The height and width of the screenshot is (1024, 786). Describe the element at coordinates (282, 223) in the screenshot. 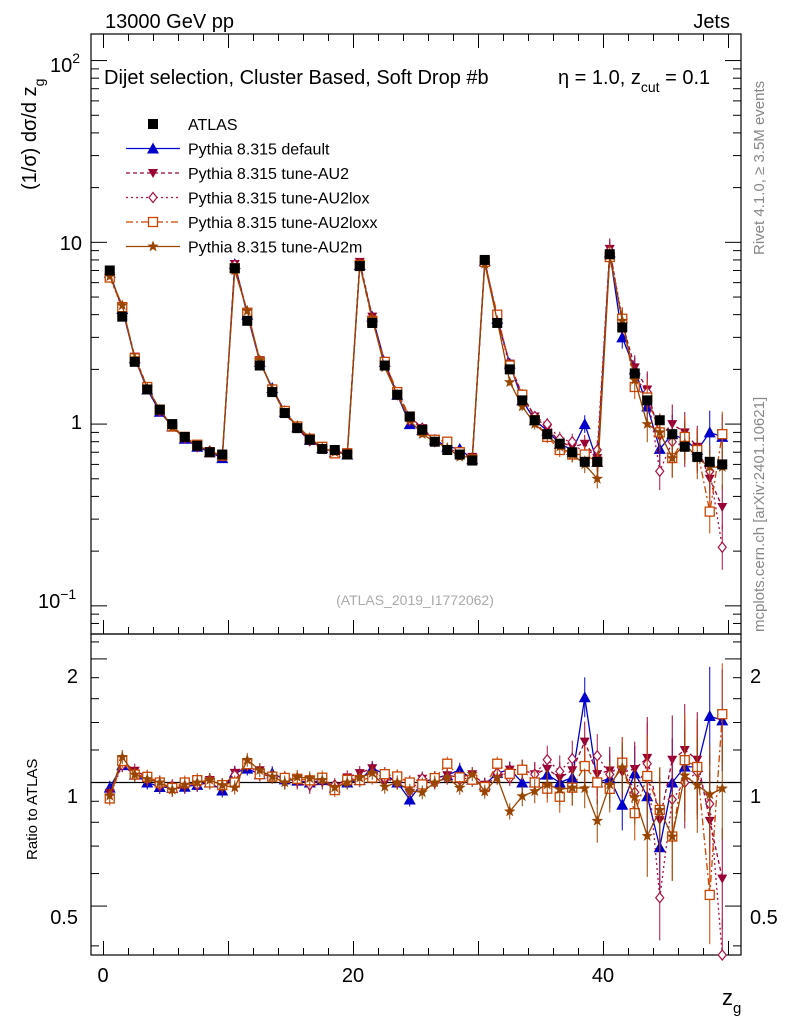

I see `legend-label-4: Pythia 8.315 tune-AU2loxx` at that location.